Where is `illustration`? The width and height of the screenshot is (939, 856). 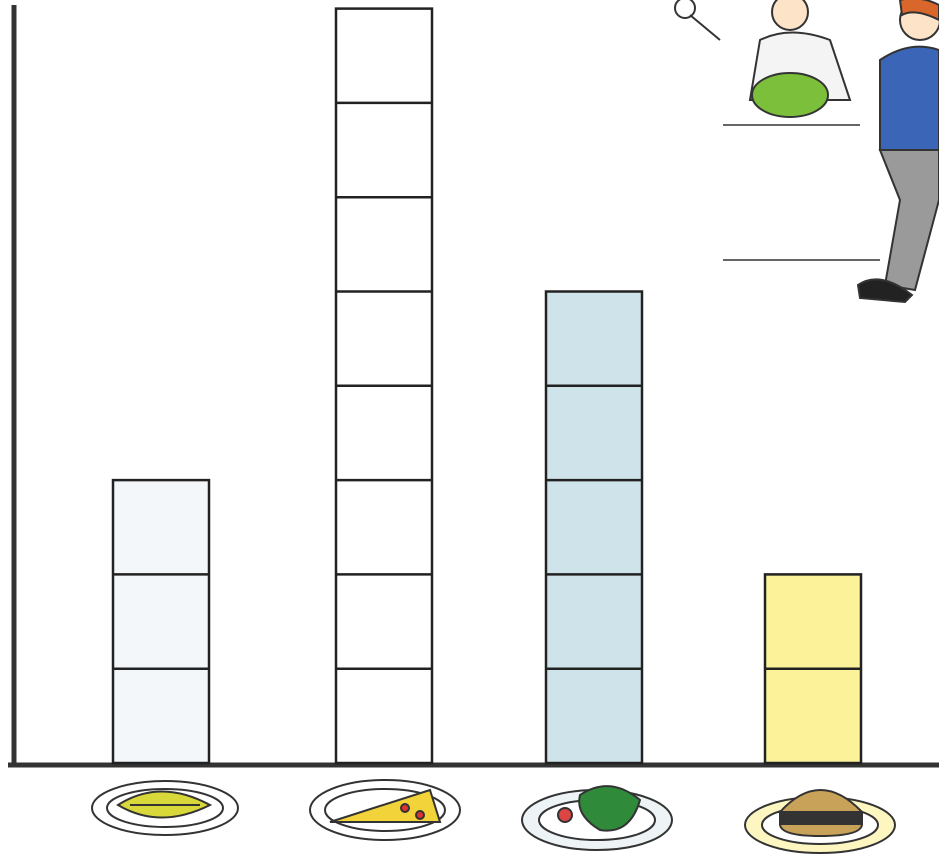
illustration is located at coordinates (806, 152).